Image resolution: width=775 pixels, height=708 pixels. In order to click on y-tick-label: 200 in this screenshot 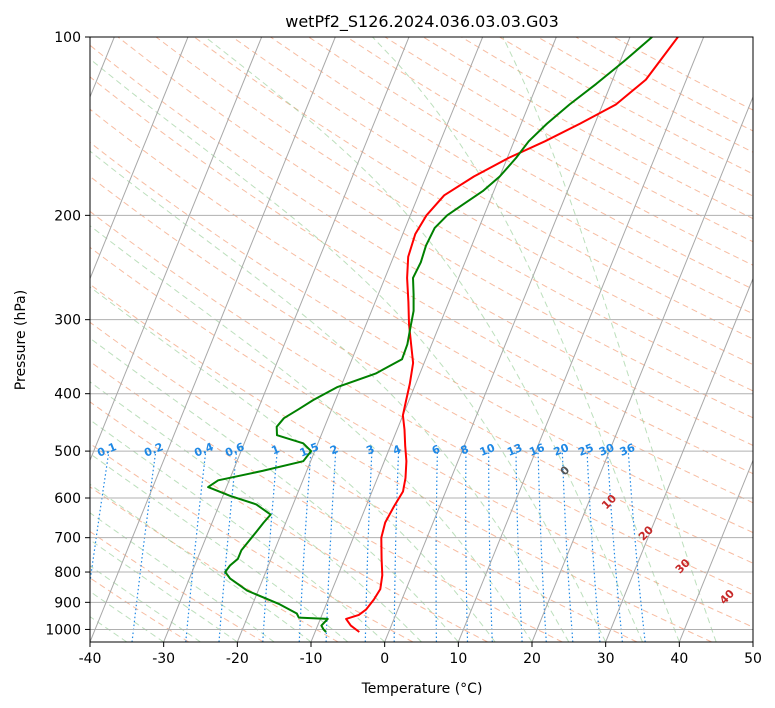, I will do `click(67, 216)`.